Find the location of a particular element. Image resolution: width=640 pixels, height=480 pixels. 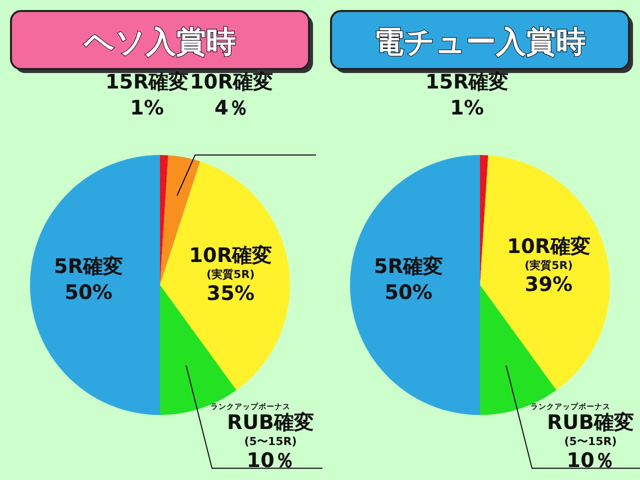

slice-label: 10R確変 is located at coordinates (232, 82).